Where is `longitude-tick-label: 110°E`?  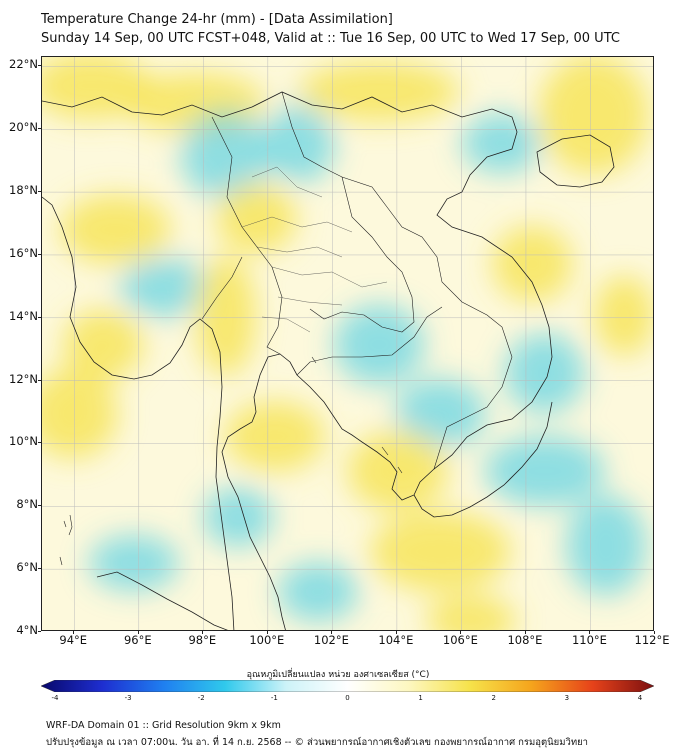 longitude-tick-label: 110°E is located at coordinates (589, 640).